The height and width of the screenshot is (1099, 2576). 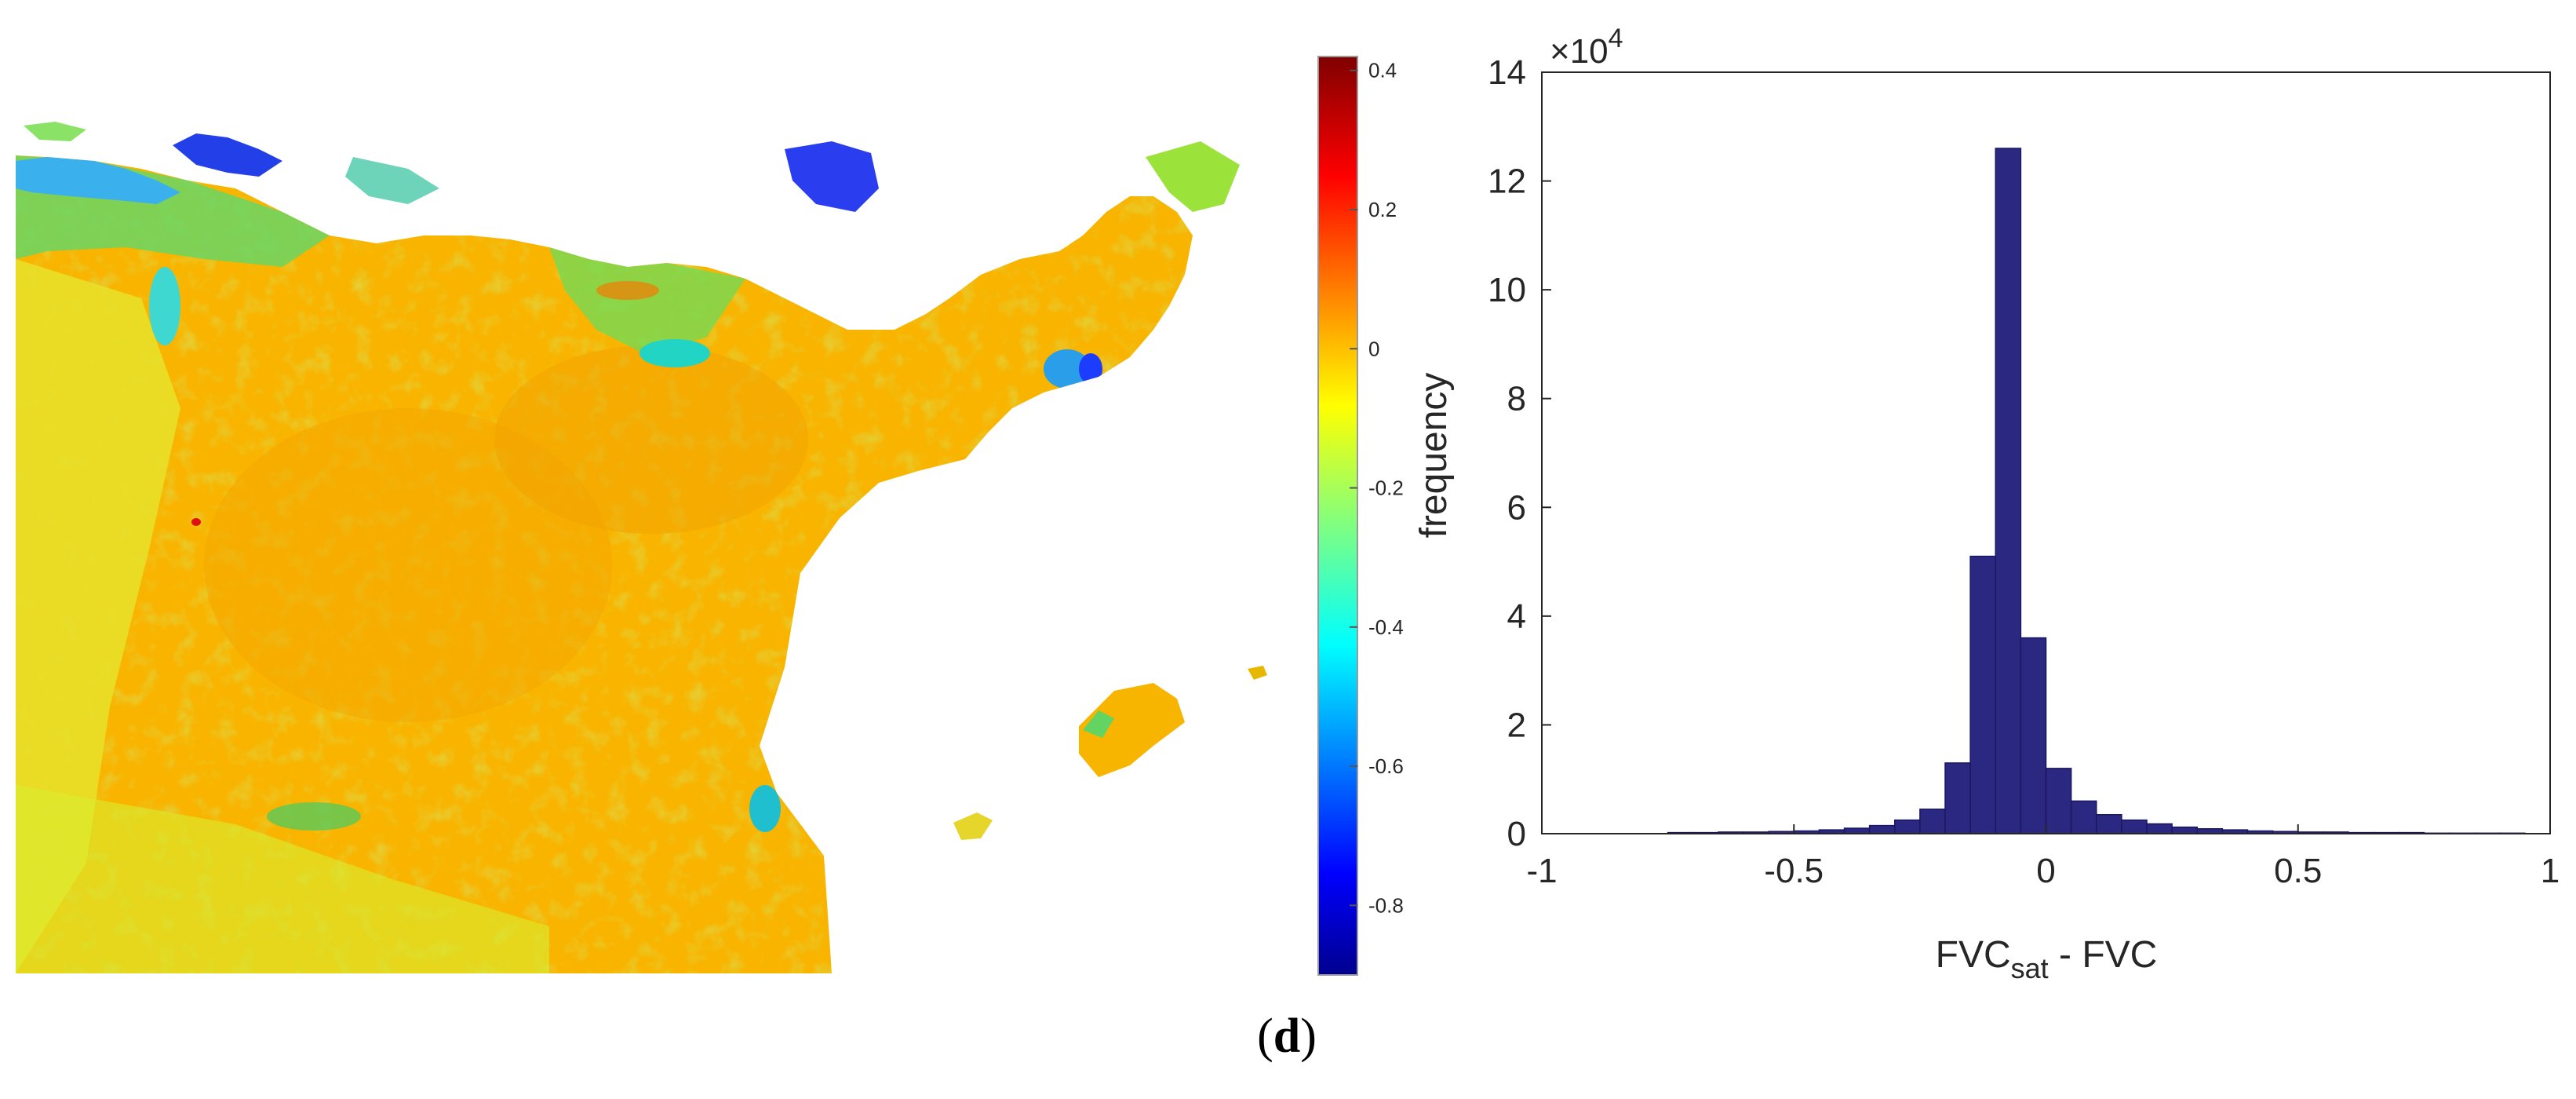 What do you see at coordinates (2298, 871) in the screenshot?
I see `x-tick-label: 0.5` at bounding box center [2298, 871].